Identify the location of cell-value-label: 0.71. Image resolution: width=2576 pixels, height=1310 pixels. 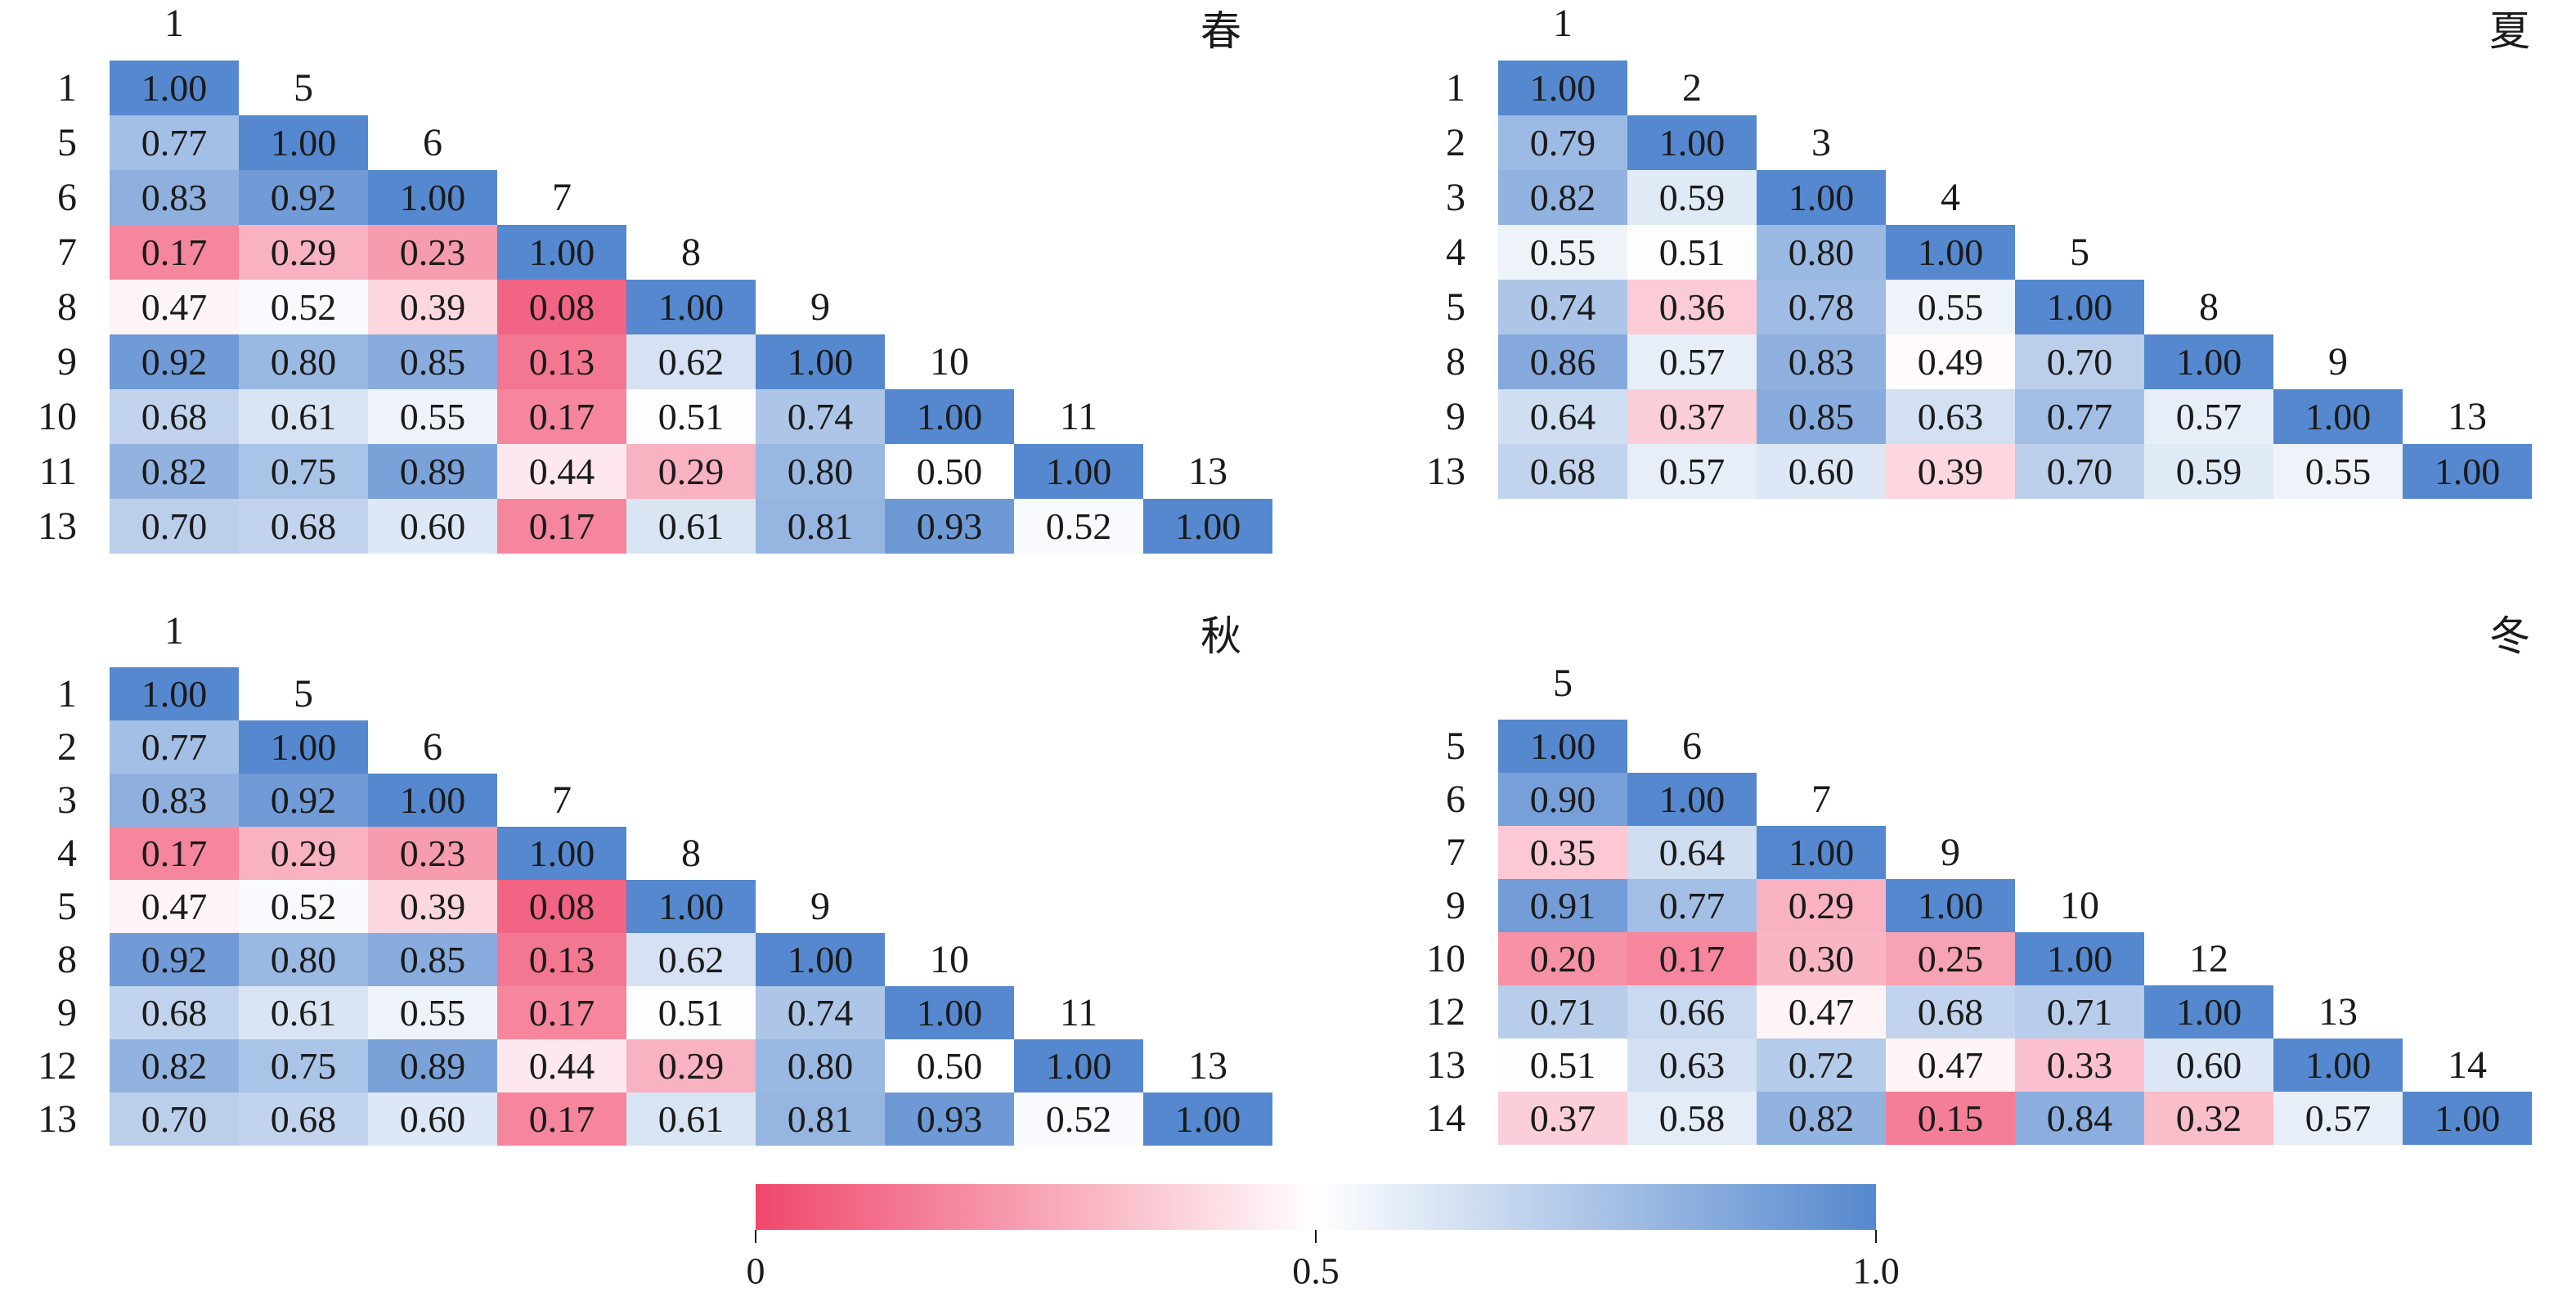
(2080, 1012).